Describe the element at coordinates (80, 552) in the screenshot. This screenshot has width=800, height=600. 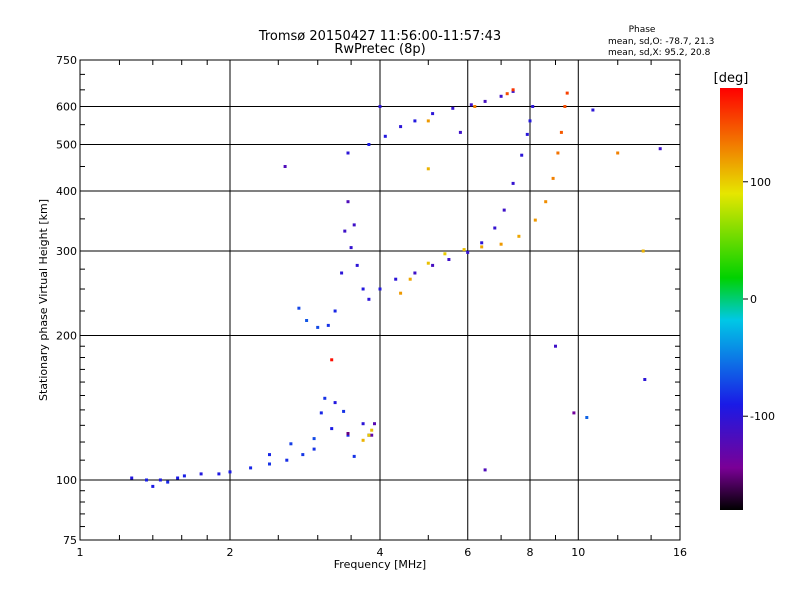
I see `x-tick-label: 1` at that location.